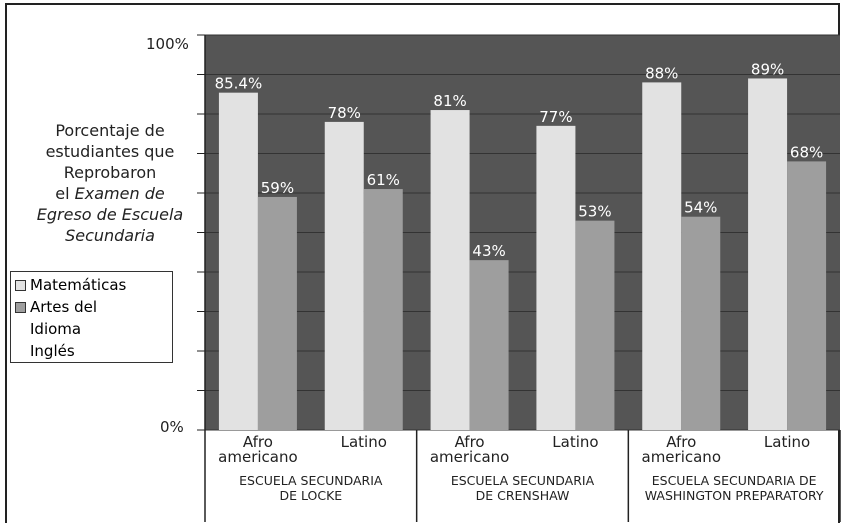 This screenshot has height=523, width=846. Describe the element at coordinates (20, 285) in the screenshot. I see `math-swatch-icon` at that location.